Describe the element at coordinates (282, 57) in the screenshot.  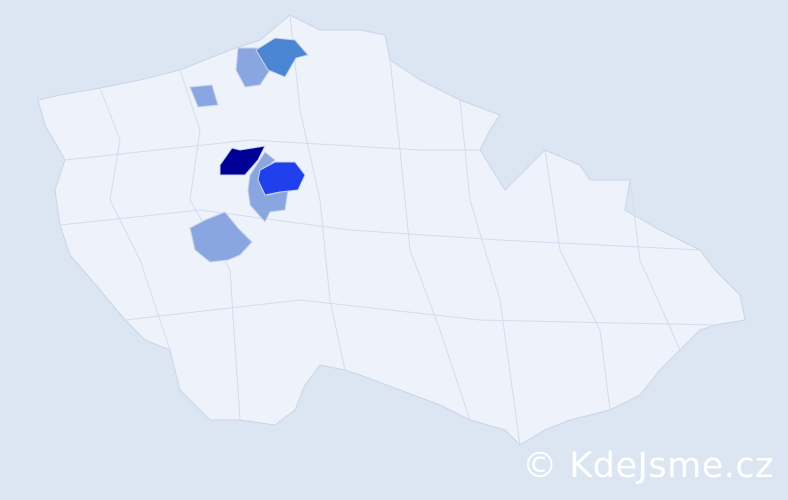
I see `district-mid` at that location.